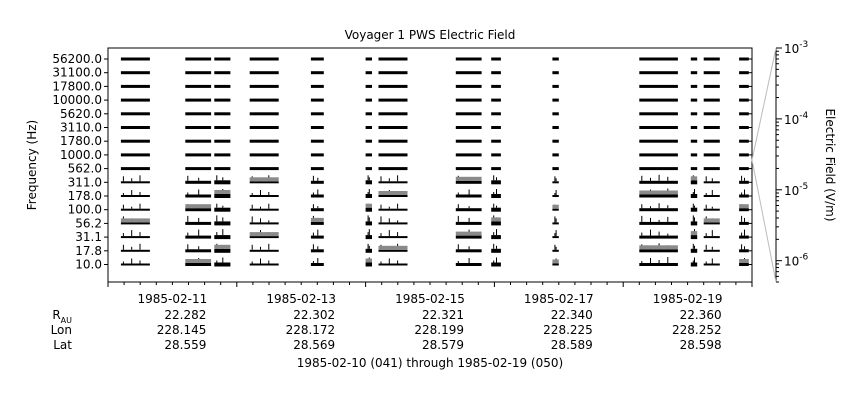 This screenshot has height=400, width=860. Describe the element at coordinates (85, 210) in the screenshot. I see `y-tick-label: 100.0` at that location.